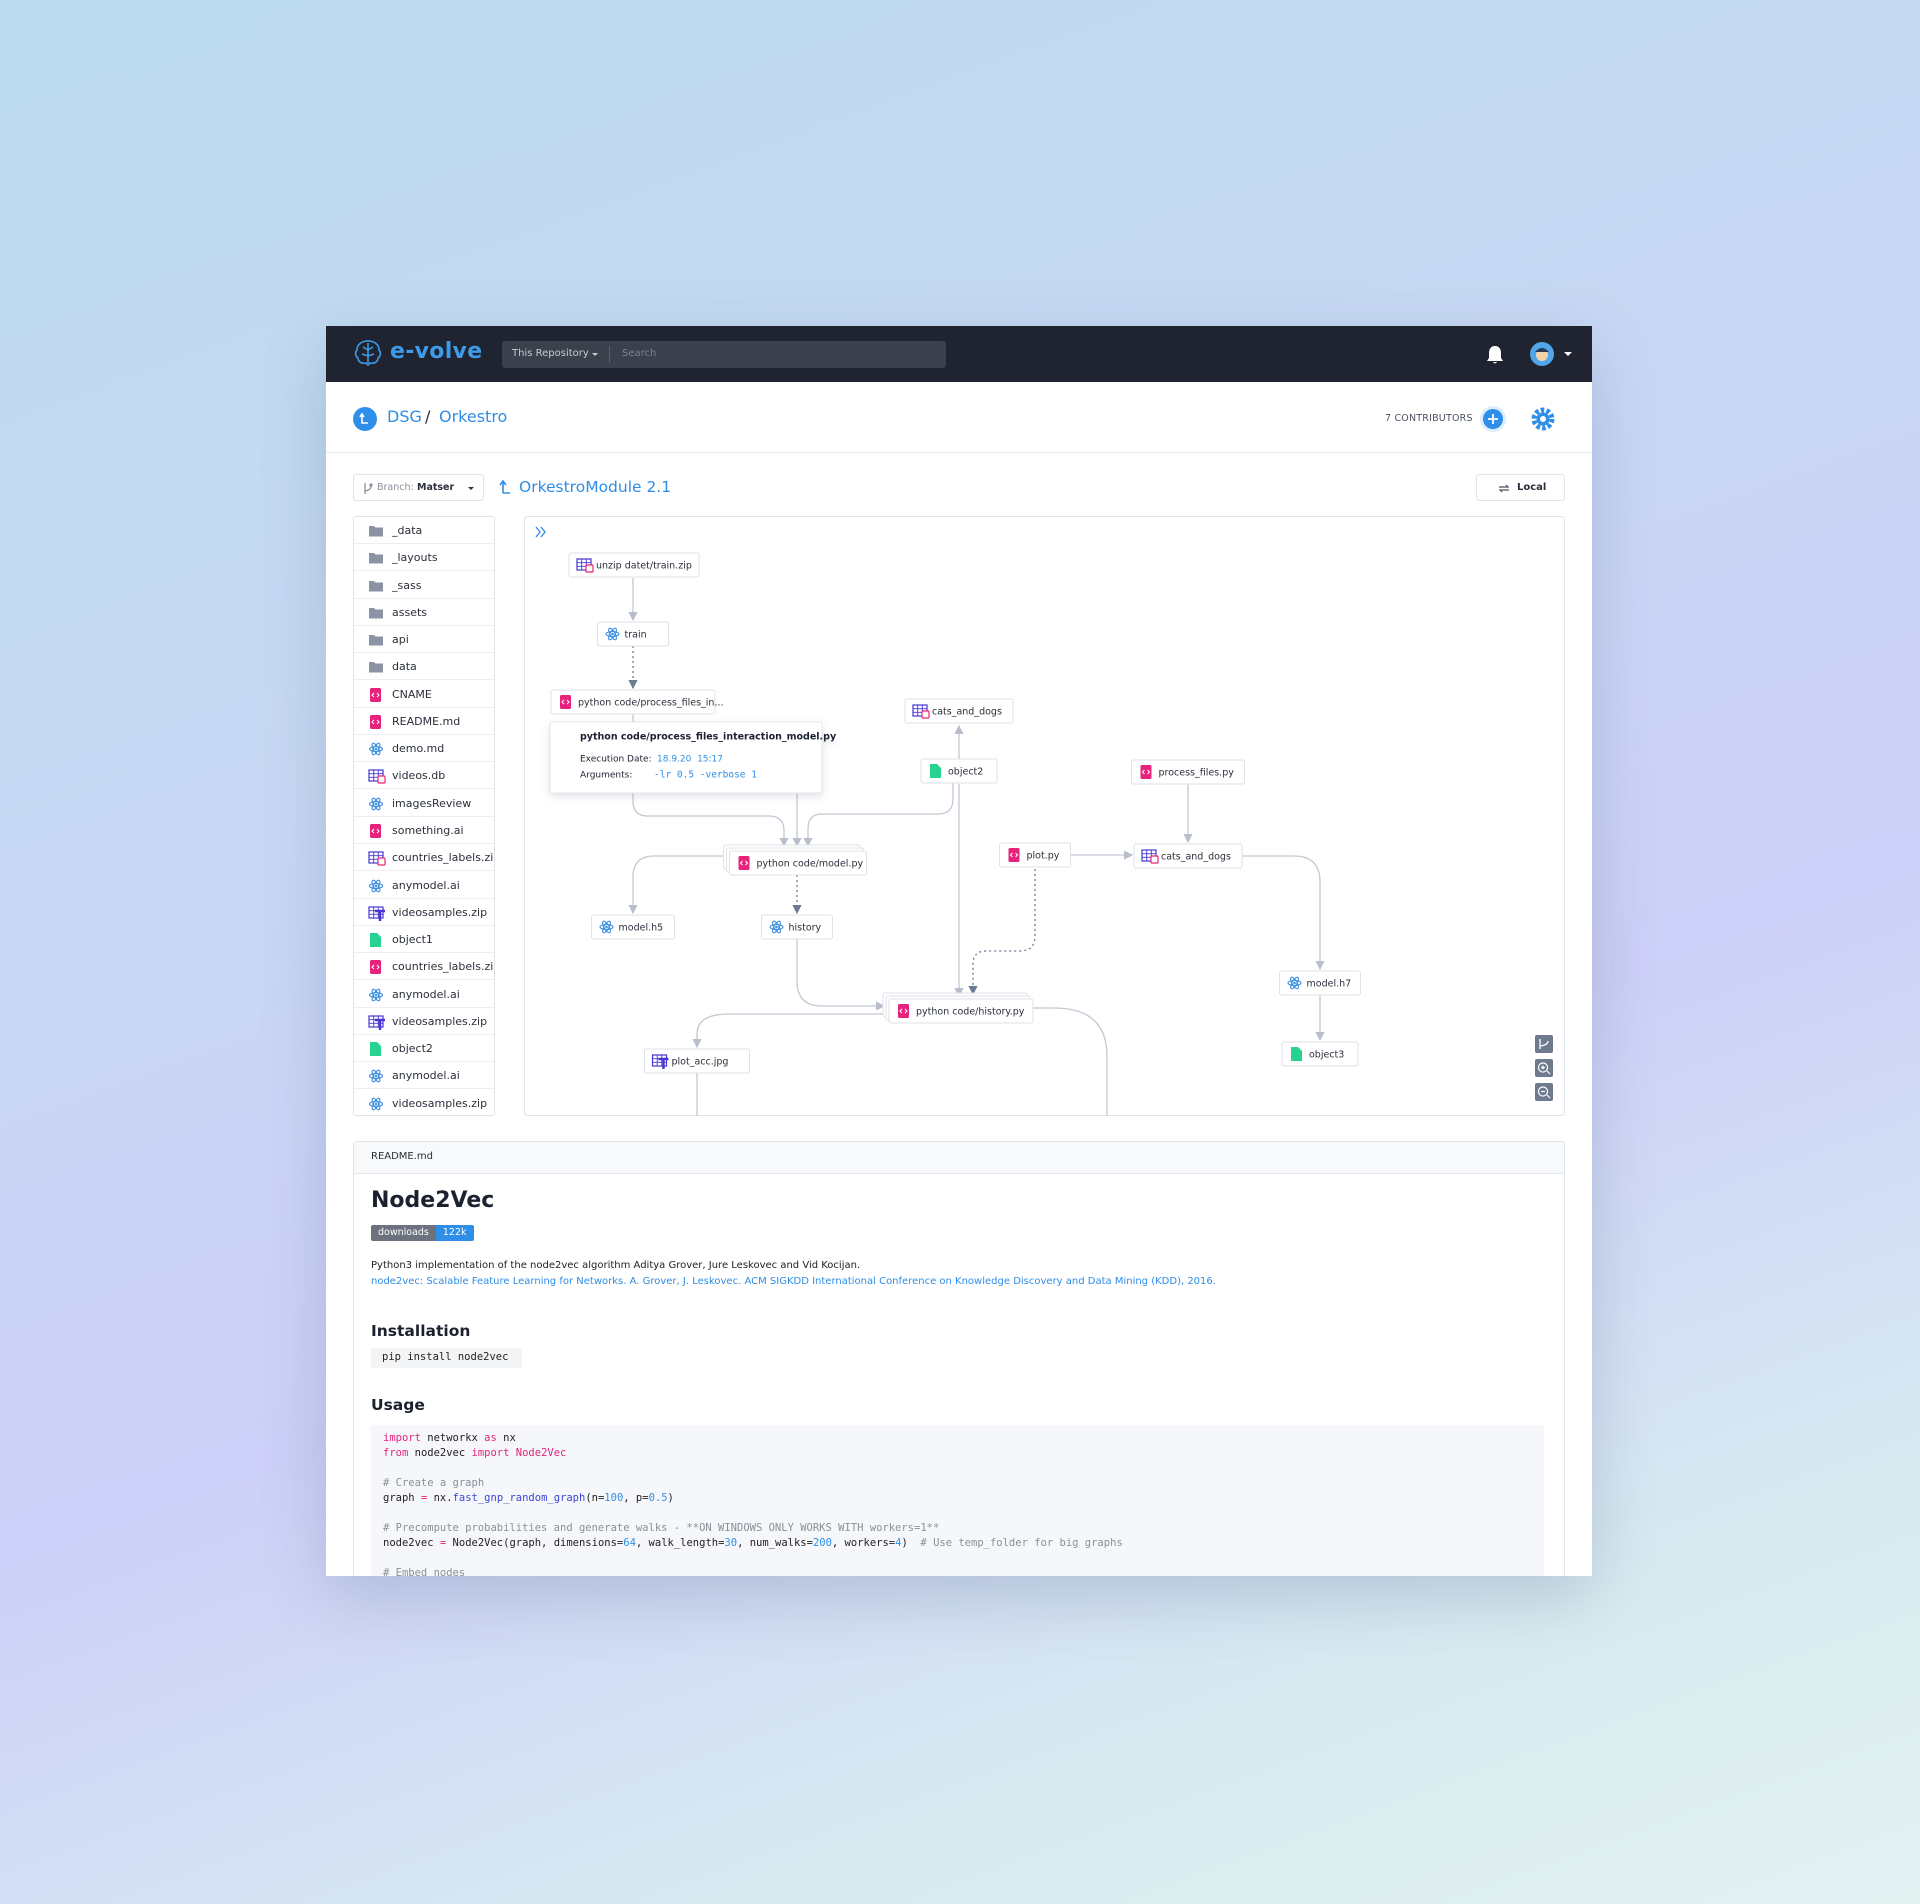 The height and width of the screenshot is (1904, 1920). What do you see at coordinates (1543, 419) in the screenshot?
I see `settings-icon` at bounding box center [1543, 419].